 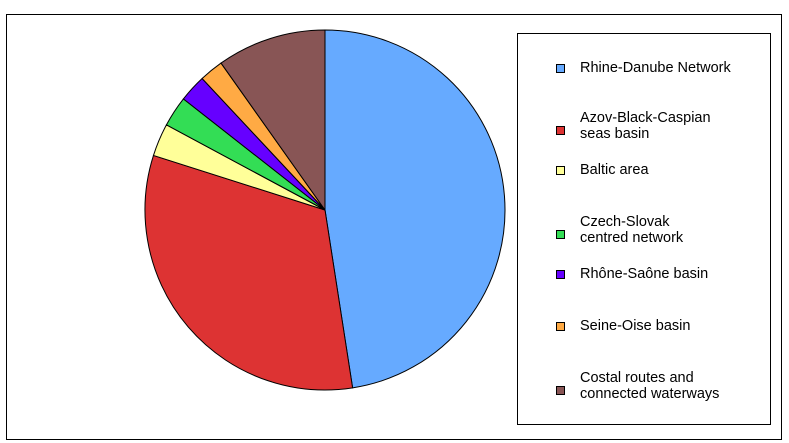 I want to click on legend-label-line: Azov-Black-Caspian, so click(x=645, y=118).